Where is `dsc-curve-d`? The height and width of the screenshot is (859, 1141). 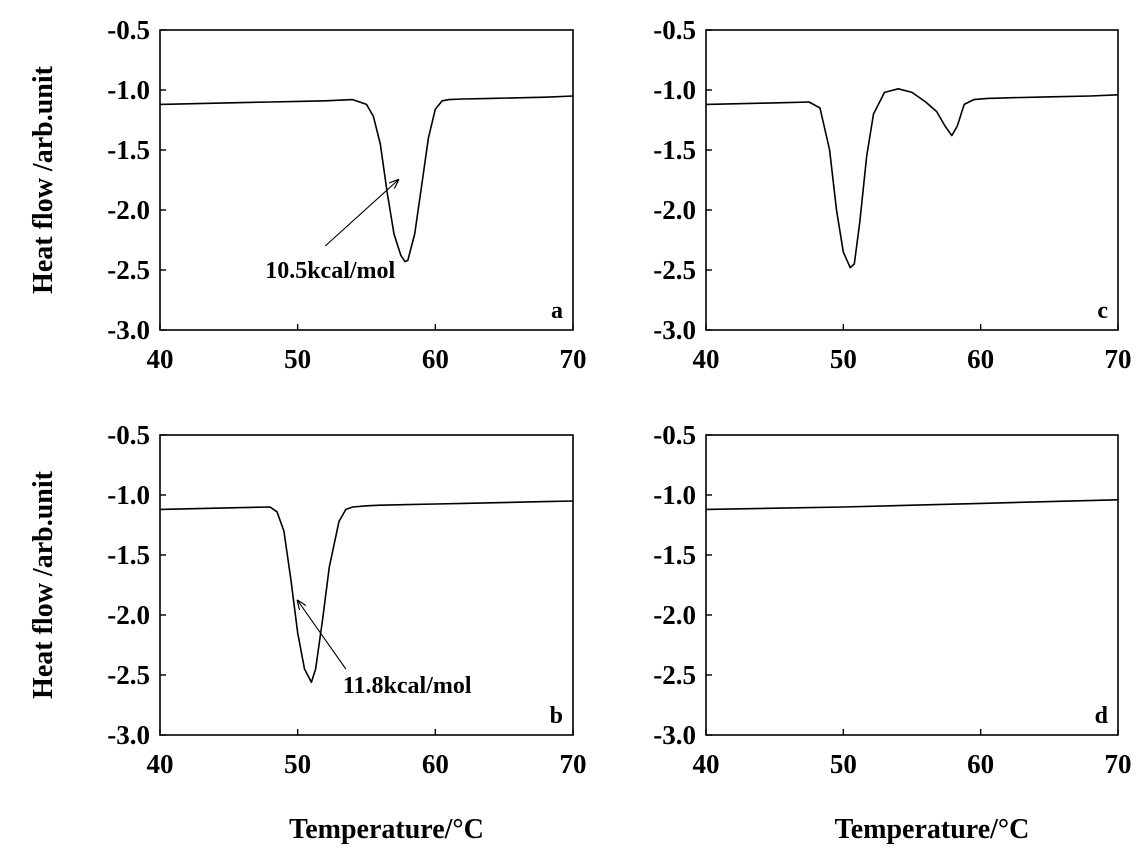 dsc-curve-d is located at coordinates (912, 505).